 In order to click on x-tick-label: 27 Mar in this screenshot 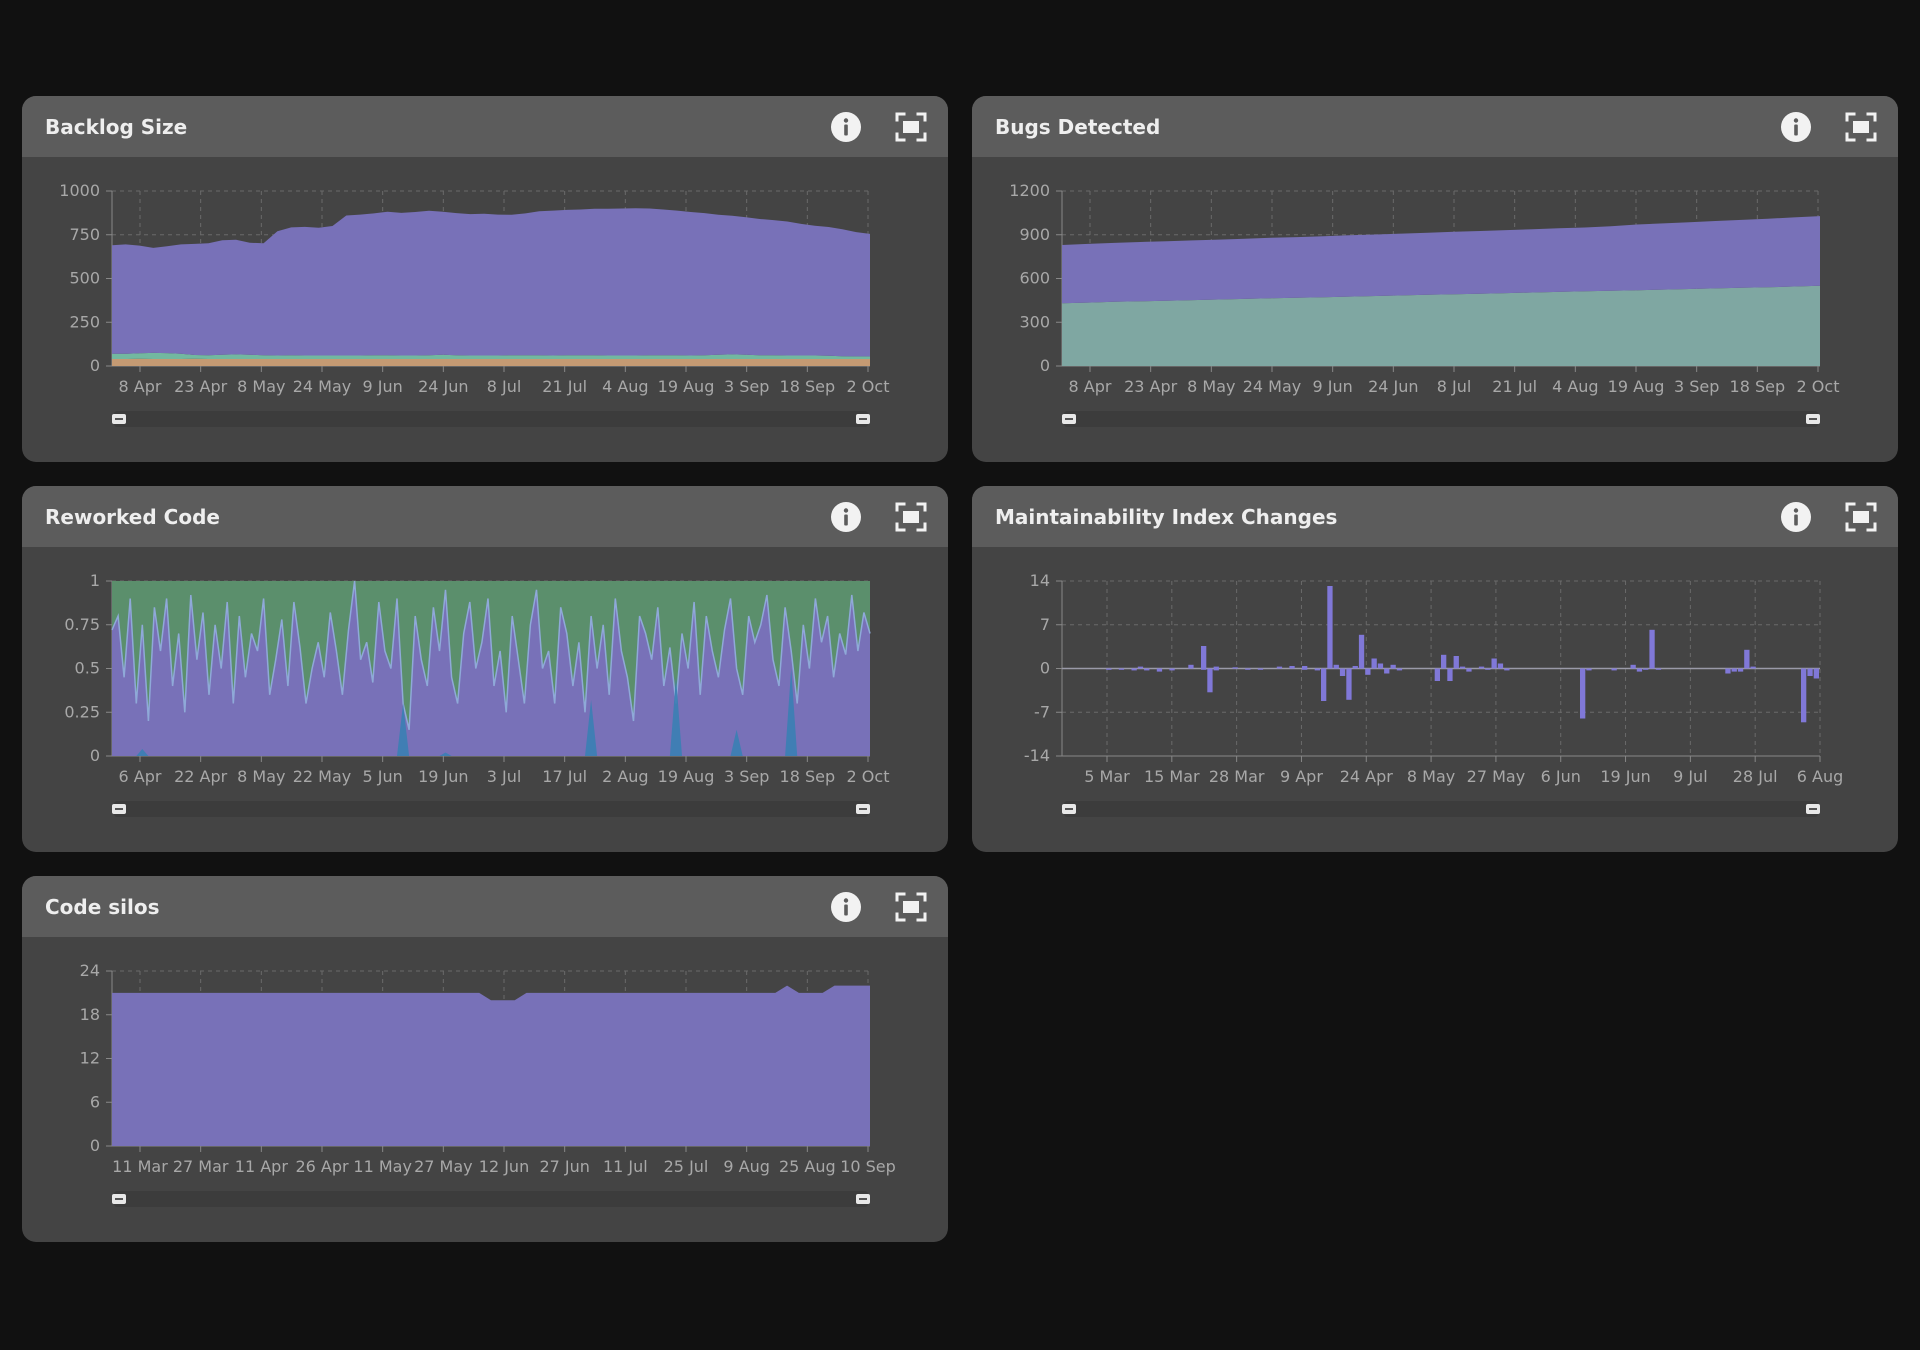, I will do `click(201, 1166)`.